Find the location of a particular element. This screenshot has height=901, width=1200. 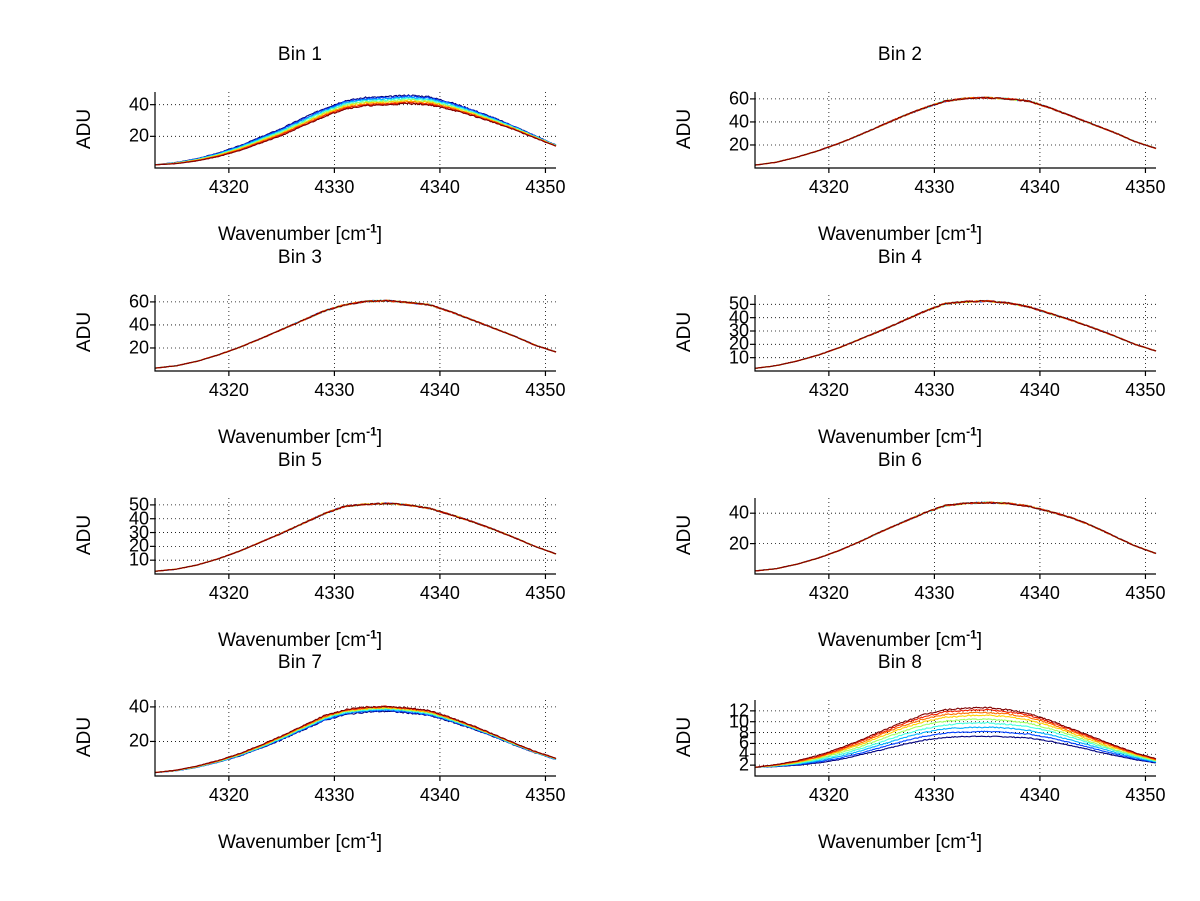

y-tick-label: 50 is located at coordinates (138, 504).